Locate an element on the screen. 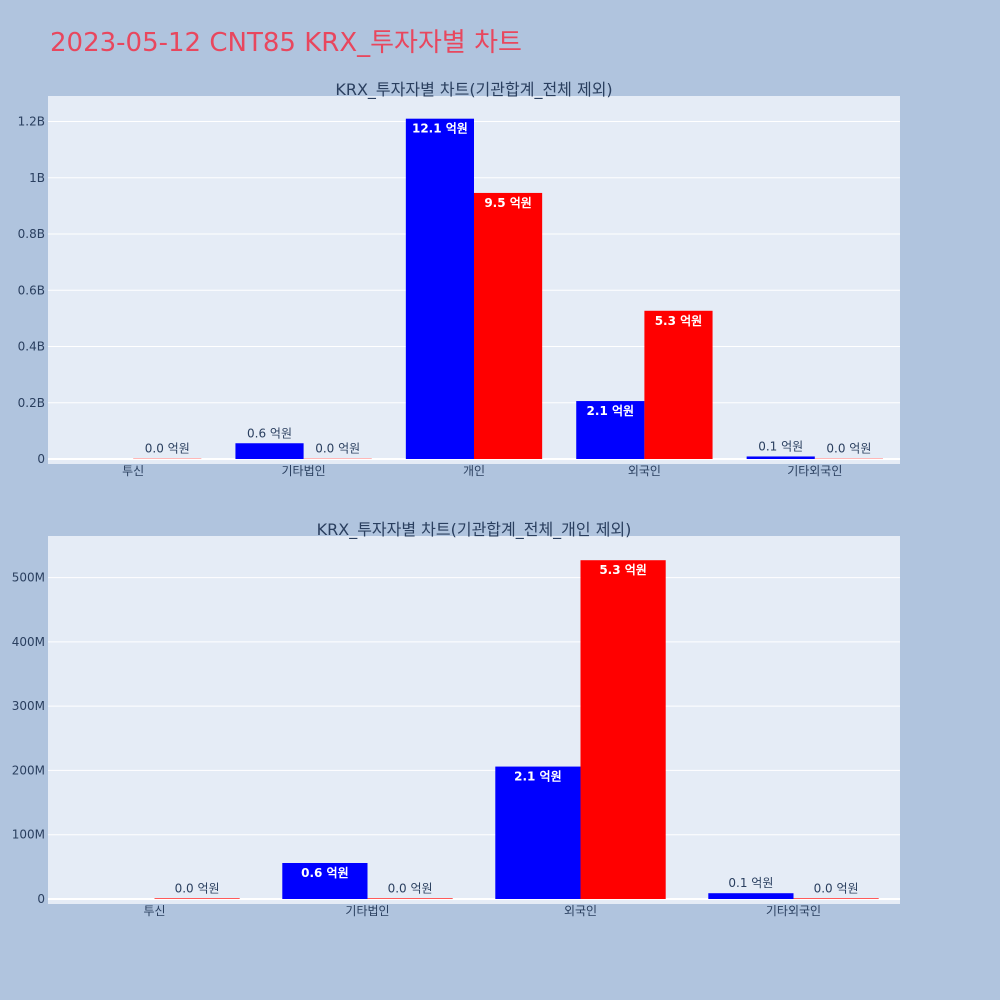 Image resolution: width=1000 pixels, height=1000 pixels. y-tick-label: 1B is located at coordinates (37, 178).